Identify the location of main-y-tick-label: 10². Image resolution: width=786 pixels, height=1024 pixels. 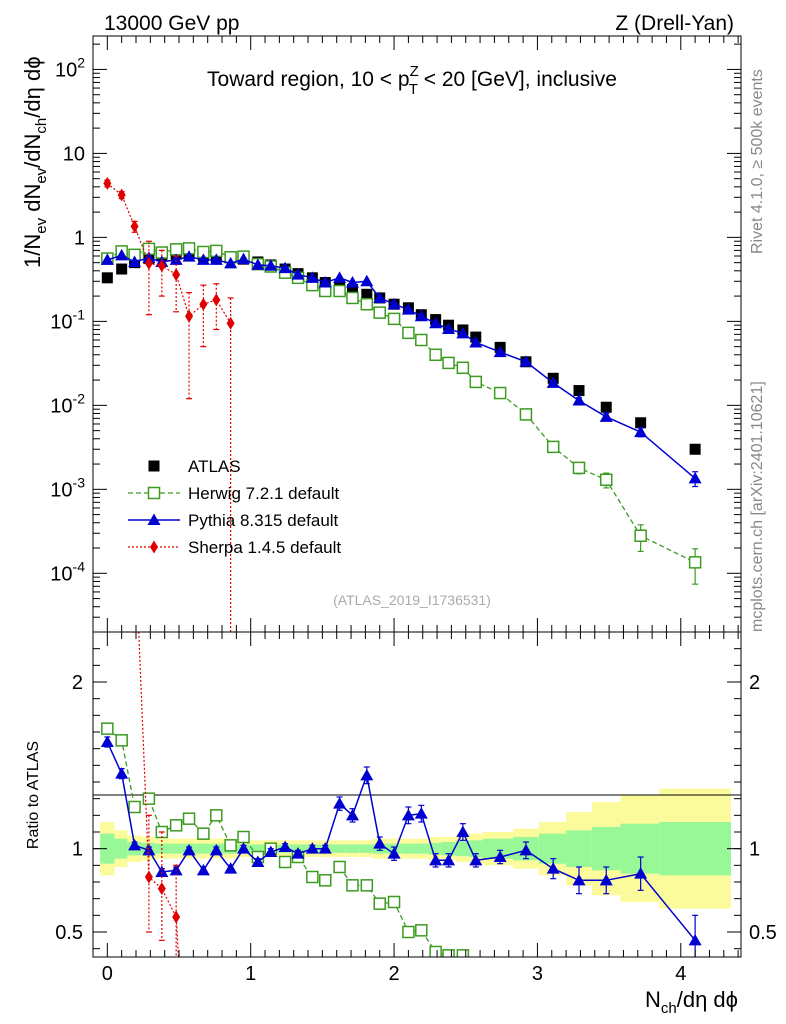
(70, 67).